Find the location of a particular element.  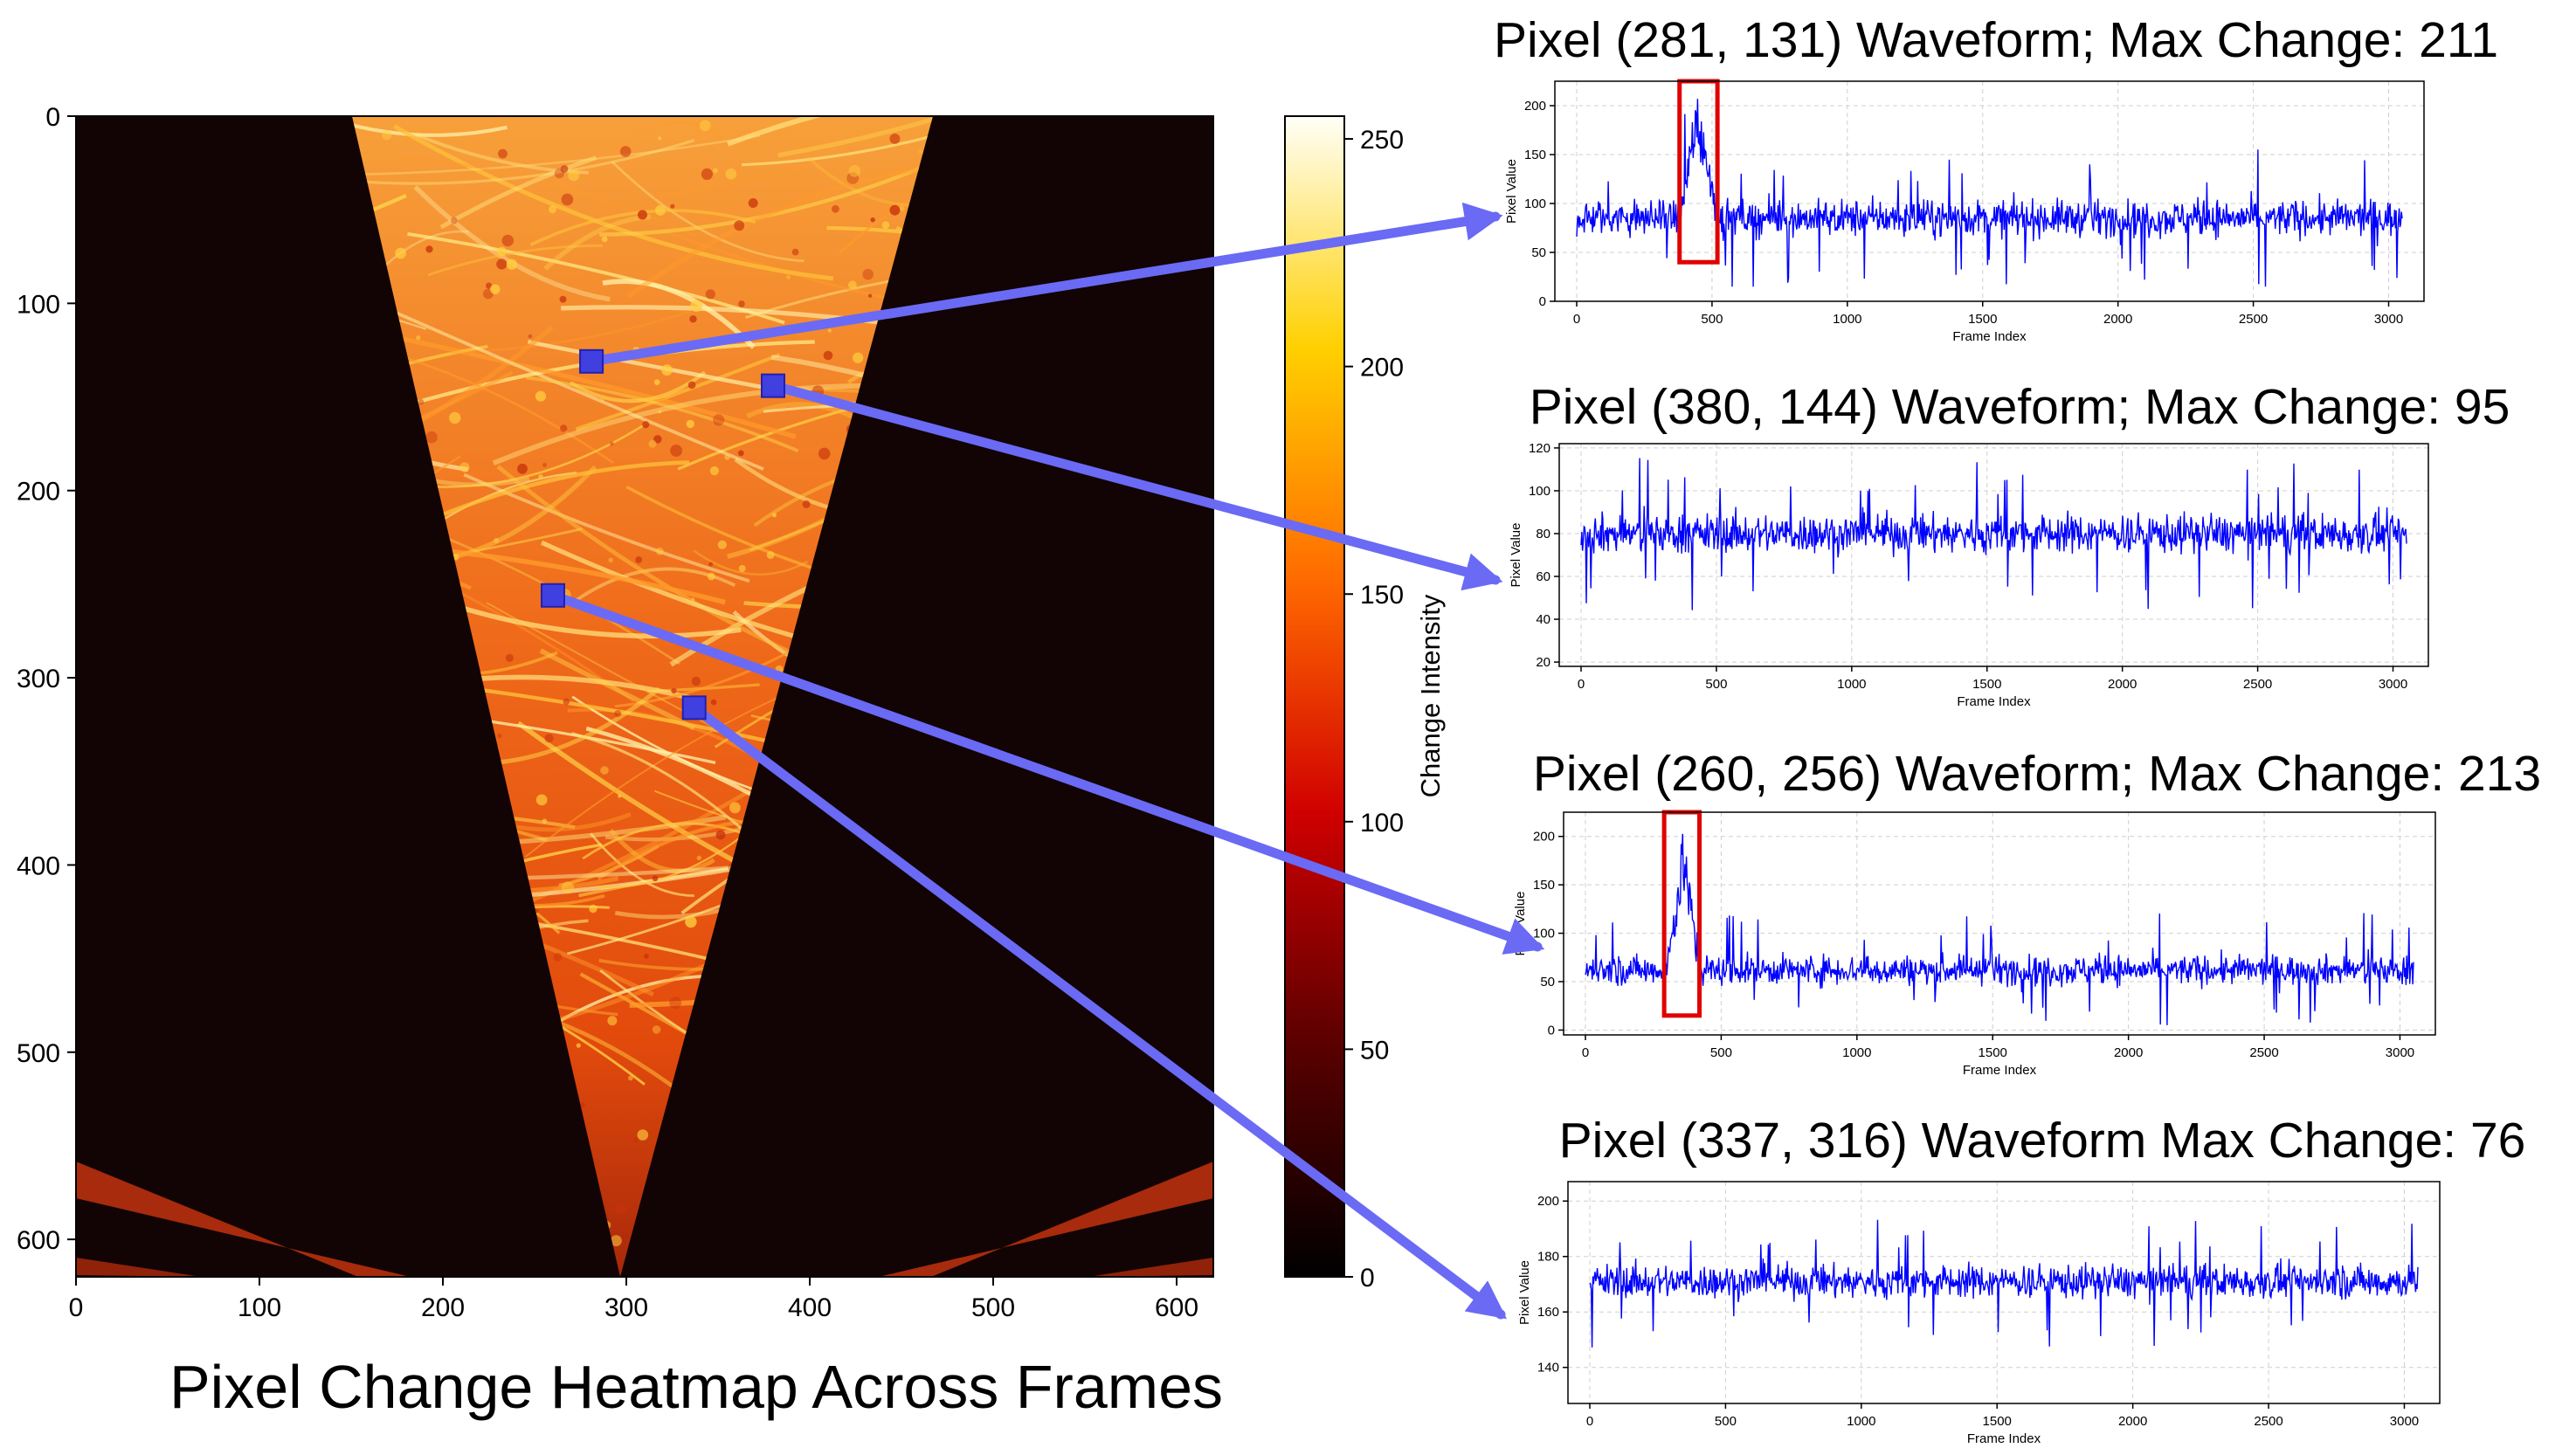

heatmap-x-axis: 0 100 200 300 400 500 600 is located at coordinates (633, 1299).